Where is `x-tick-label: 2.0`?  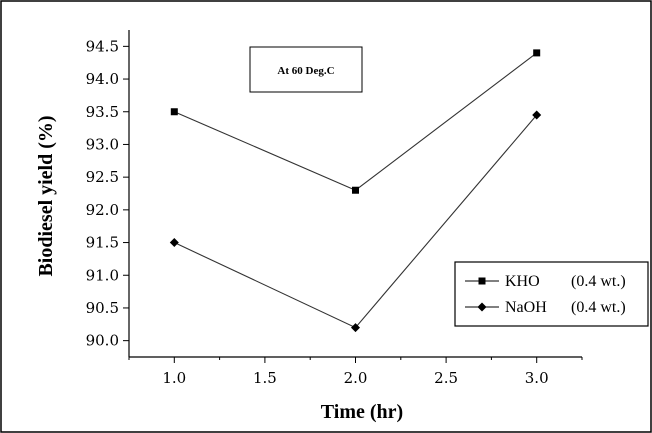 x-tick-label: 2.0 is located at coordinates (356, 378).